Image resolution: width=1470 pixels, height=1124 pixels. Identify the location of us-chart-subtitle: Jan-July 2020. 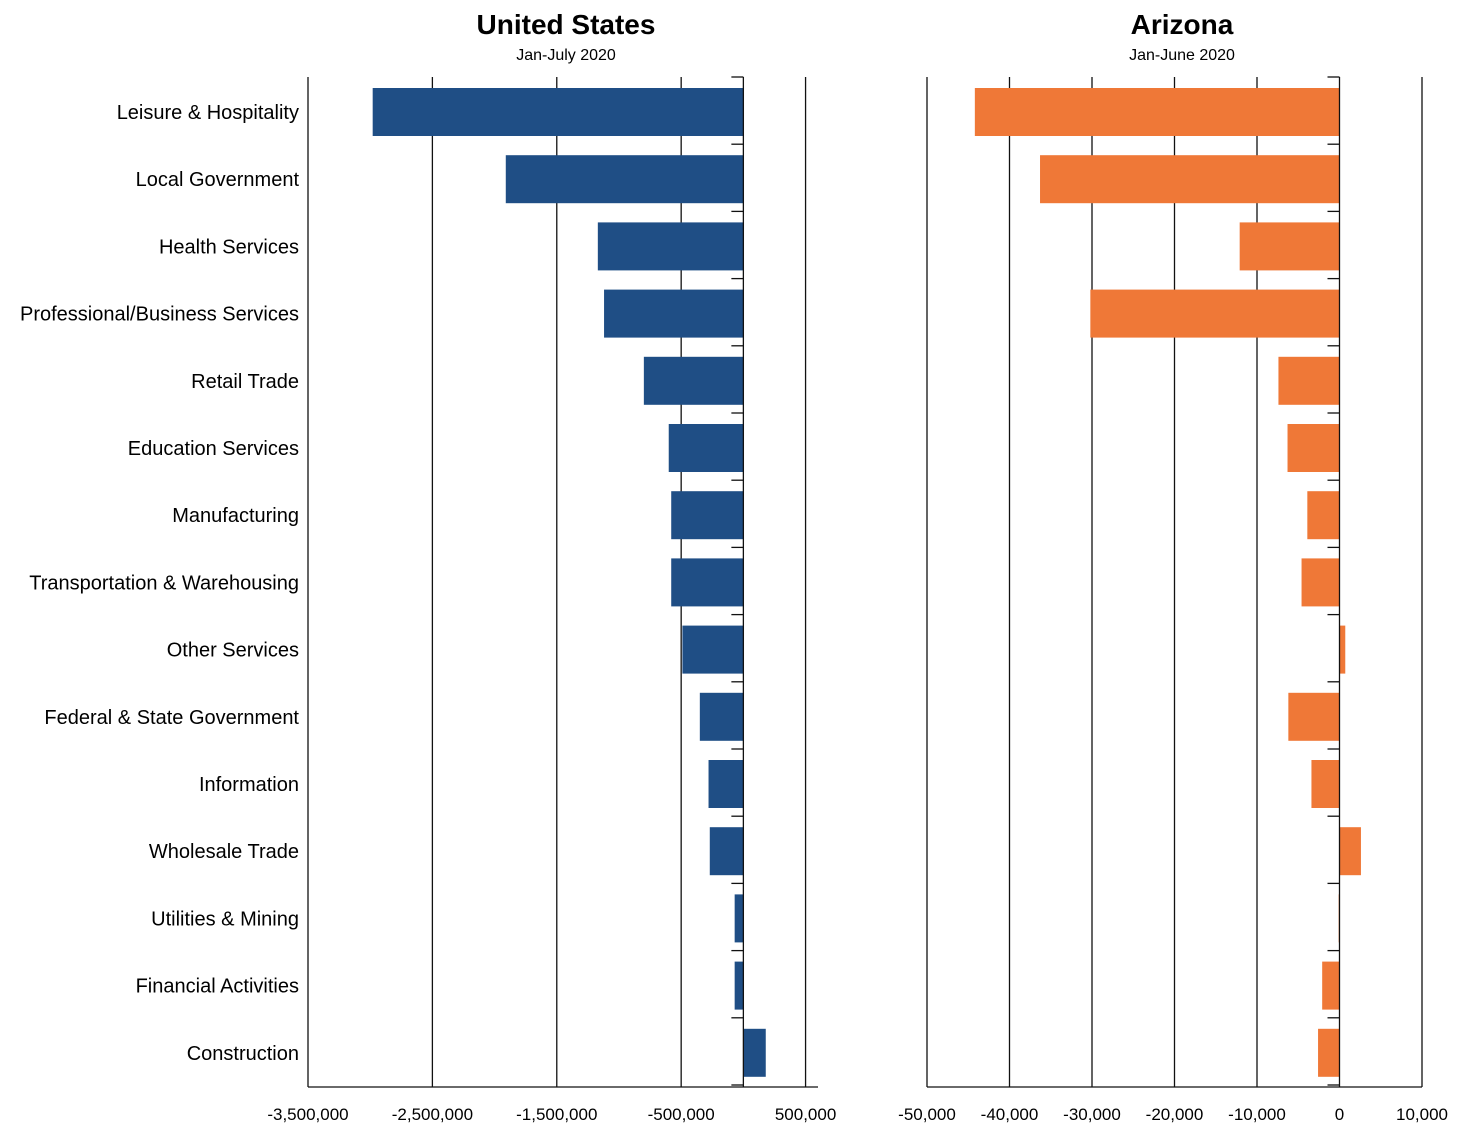
(566, 55).